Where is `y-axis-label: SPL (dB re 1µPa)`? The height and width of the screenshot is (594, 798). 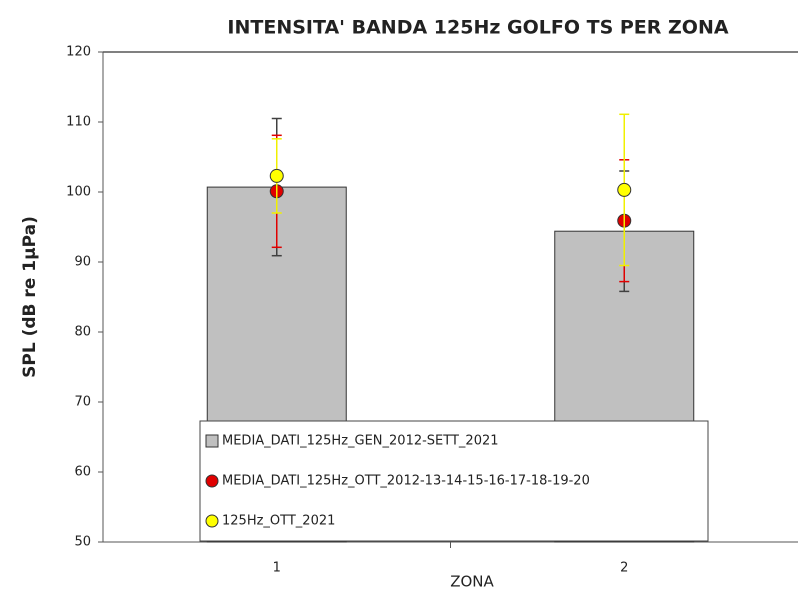
y-axis-label: SPL (dB re 1µPa) is located at coordinates (30, 297).